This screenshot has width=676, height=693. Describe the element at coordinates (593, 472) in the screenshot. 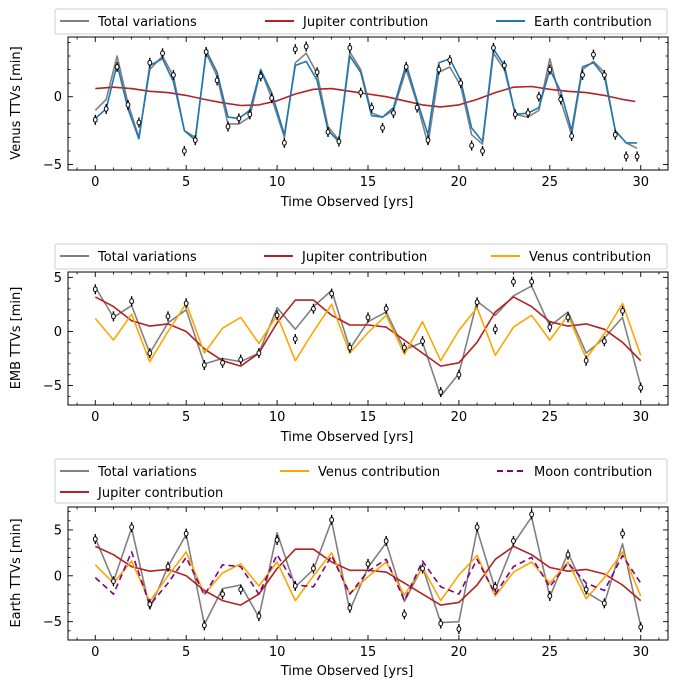

I see `legend-label-moon: Moon contribution` at that location.